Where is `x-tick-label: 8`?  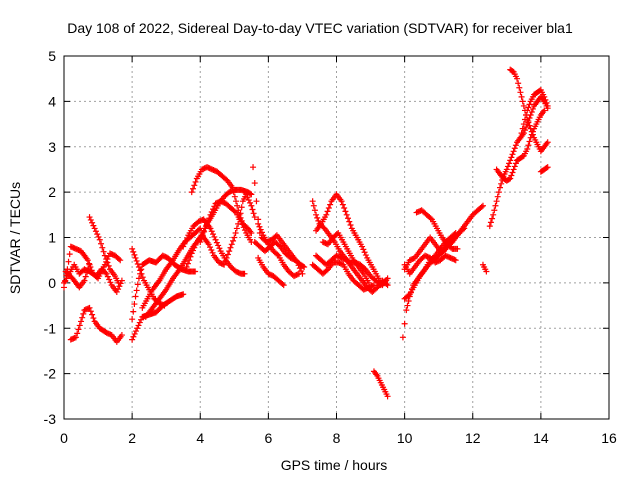 x-tick-label: 8 is located at coordinates (337, 438).